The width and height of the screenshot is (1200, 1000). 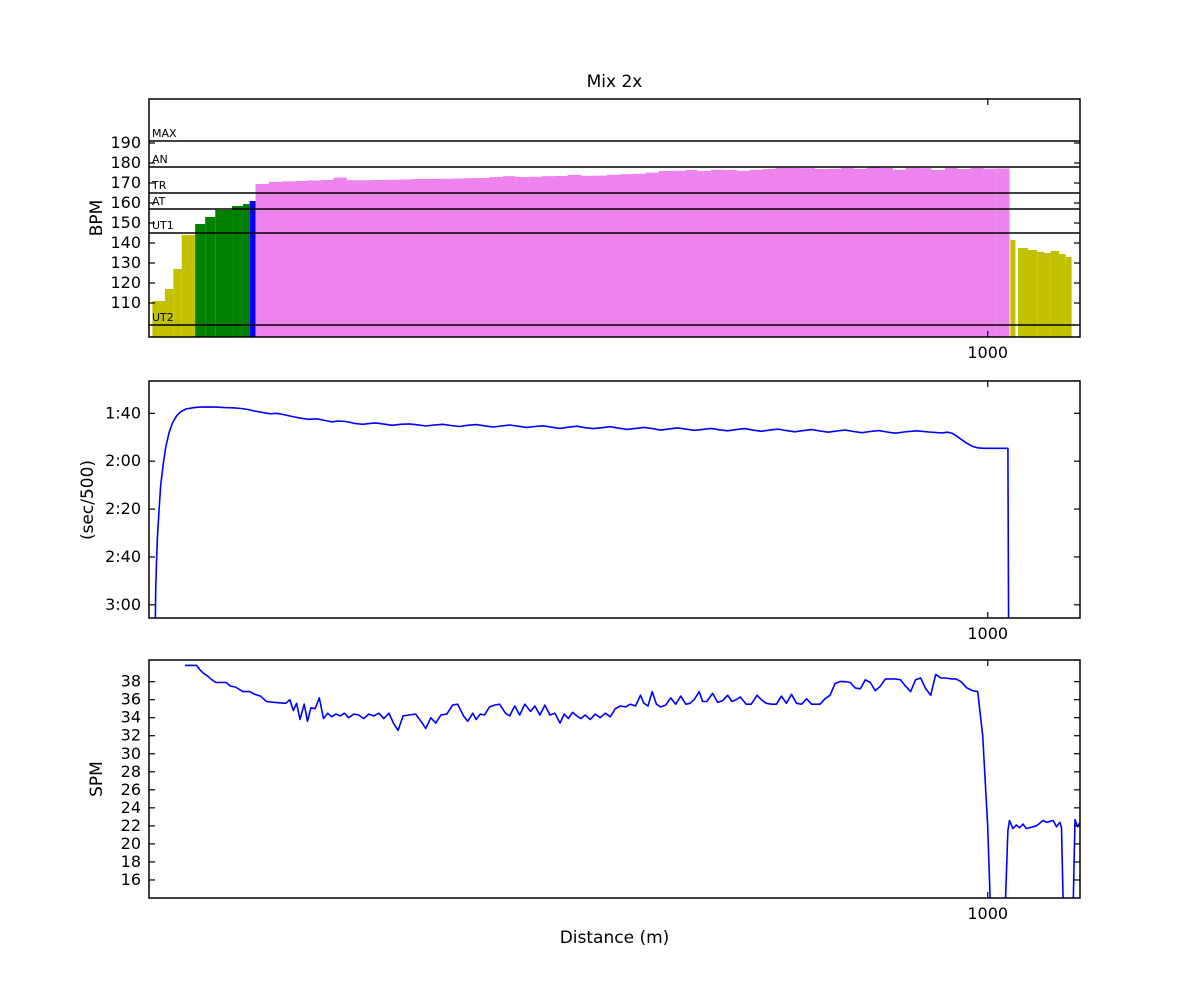 What do you see at coordinates (131, 771) in the screenshot?
I see `y-tick-label: 28` at bounding box center [131, 771].